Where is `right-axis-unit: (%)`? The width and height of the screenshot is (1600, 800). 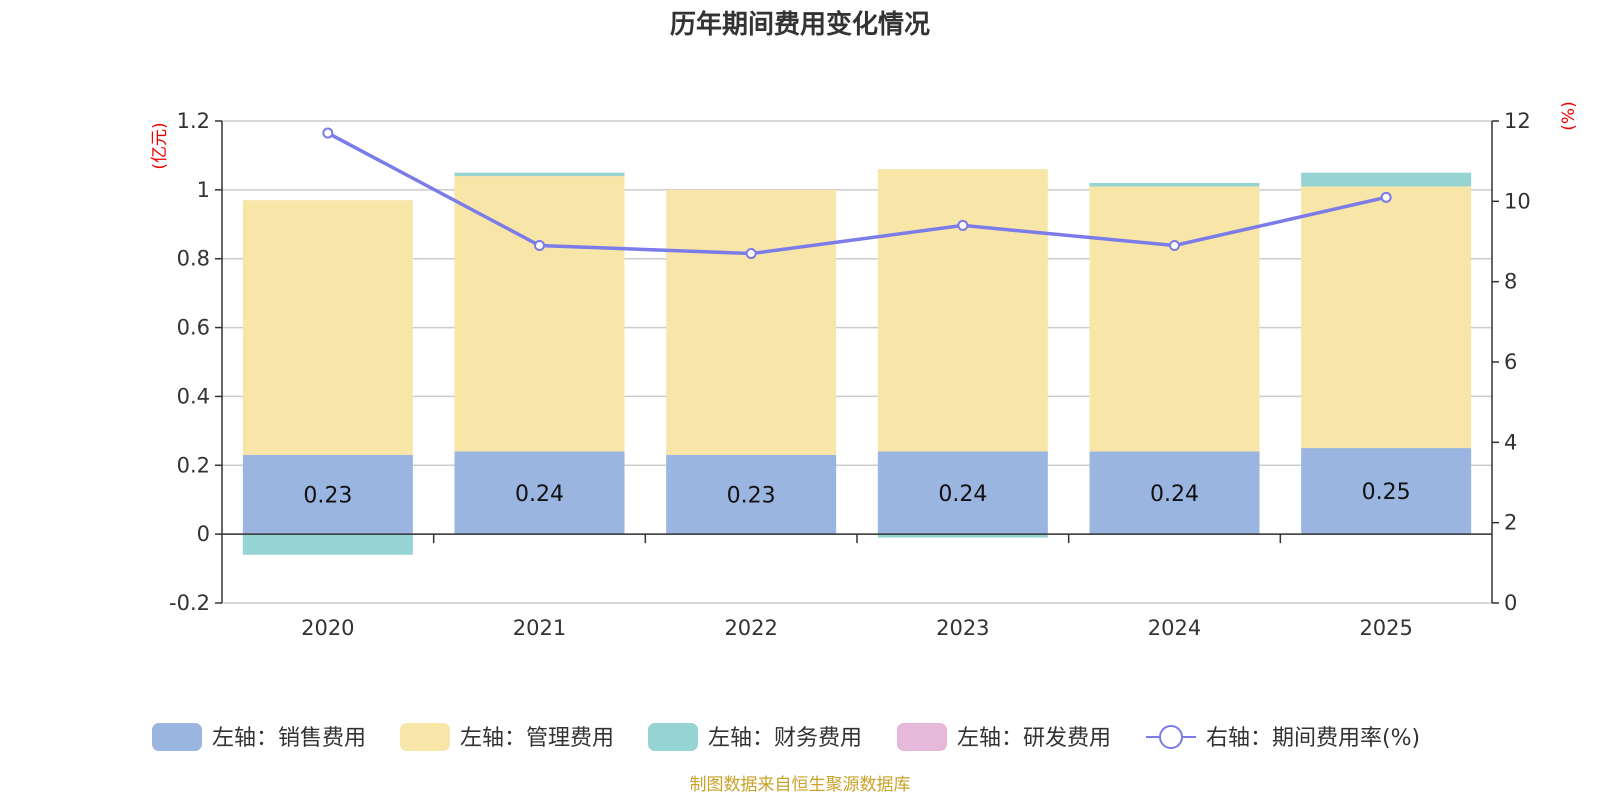
right-axis-unit: (%) is located at coordinates (1569, 115).